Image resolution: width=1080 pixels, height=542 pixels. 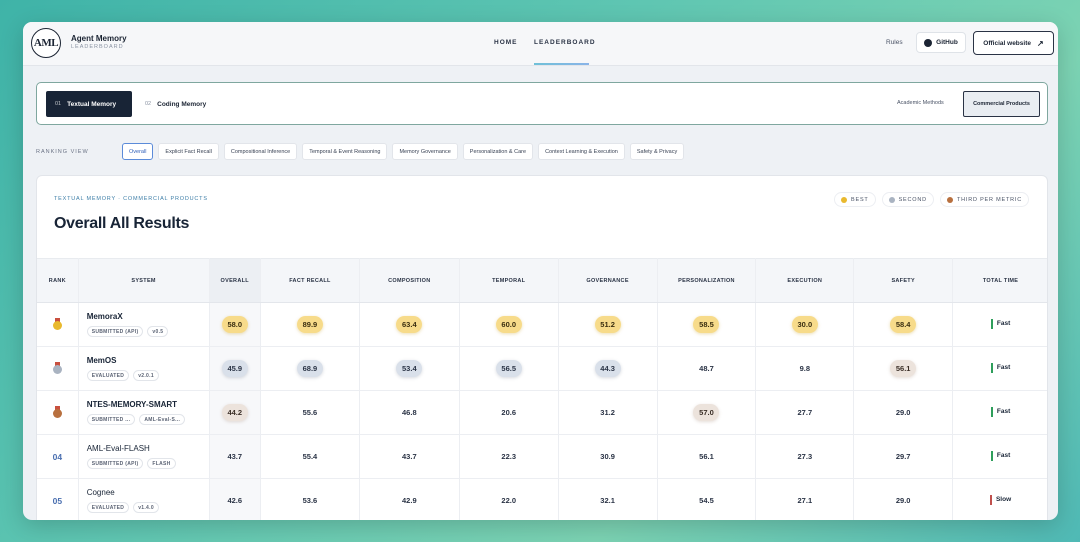 What do you see at coordinates (92, 104) in the screenshot?
I see `tab-label: Textual Memory` at bounding box center [92, 104].